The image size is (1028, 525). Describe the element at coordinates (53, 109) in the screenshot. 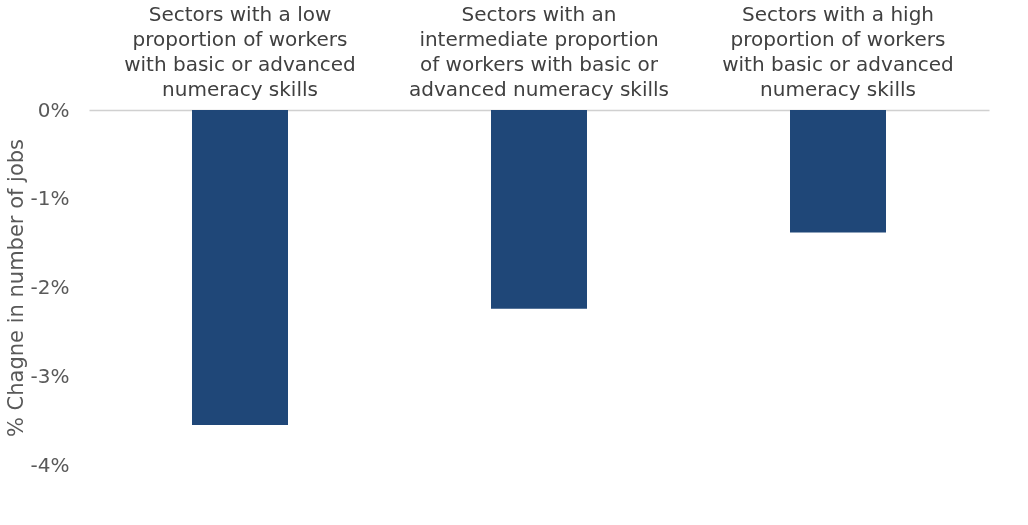

I see `y-tick-label: 0%` at that location.